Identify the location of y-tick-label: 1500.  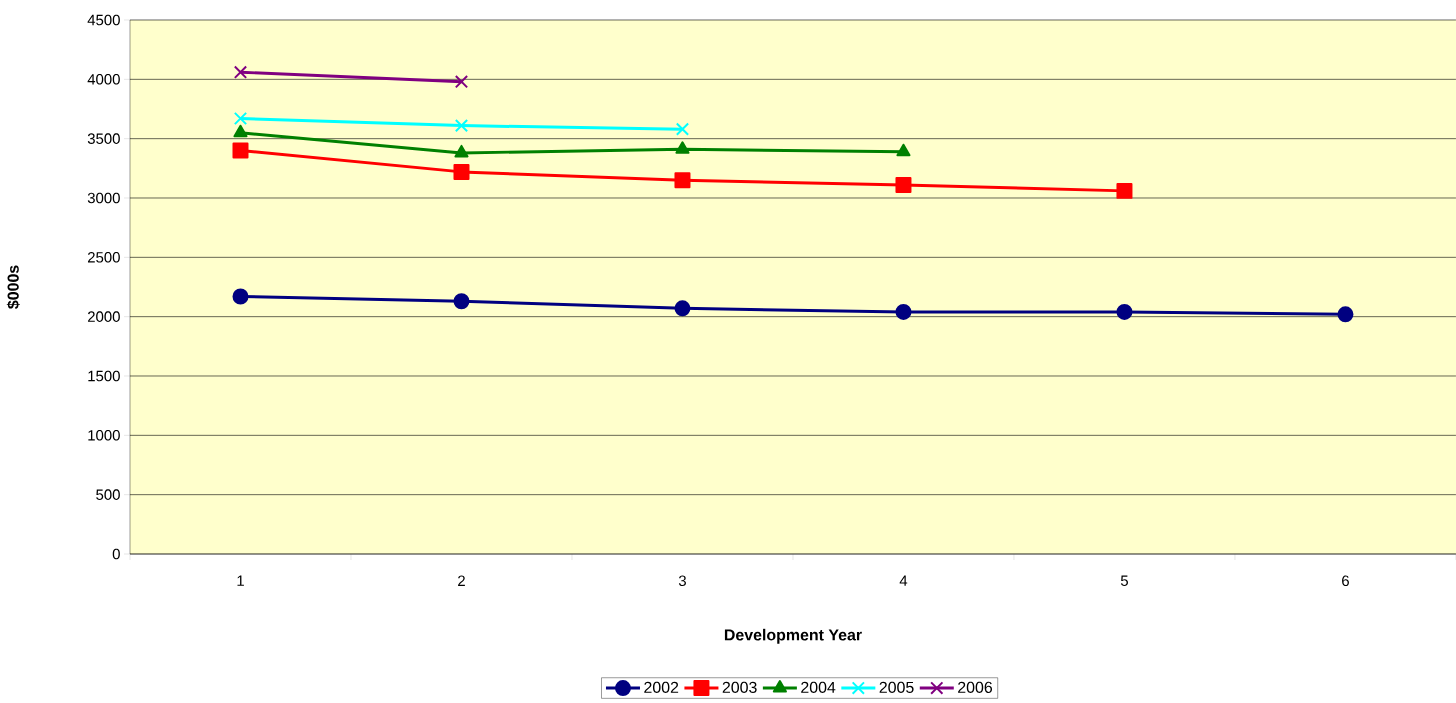
(104, 376).